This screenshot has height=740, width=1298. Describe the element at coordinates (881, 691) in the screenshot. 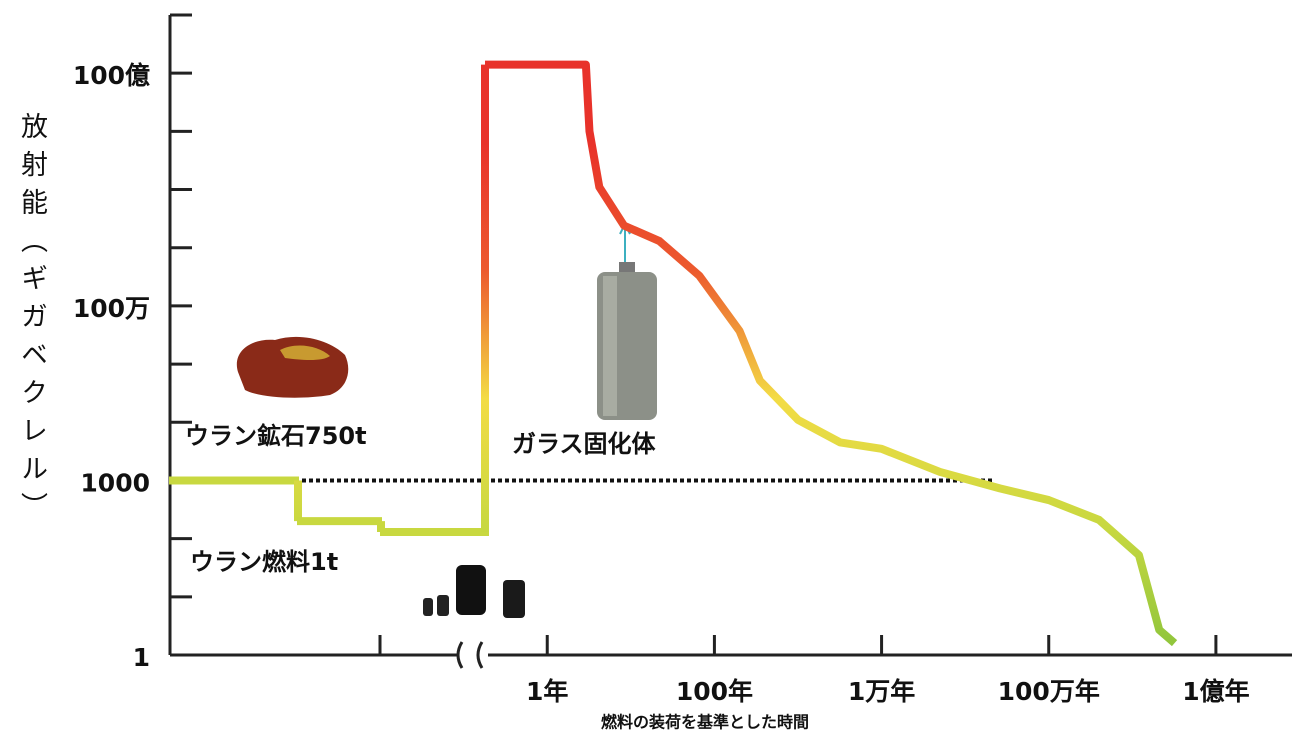

I see `x-tick-label: 1万年` at that location.